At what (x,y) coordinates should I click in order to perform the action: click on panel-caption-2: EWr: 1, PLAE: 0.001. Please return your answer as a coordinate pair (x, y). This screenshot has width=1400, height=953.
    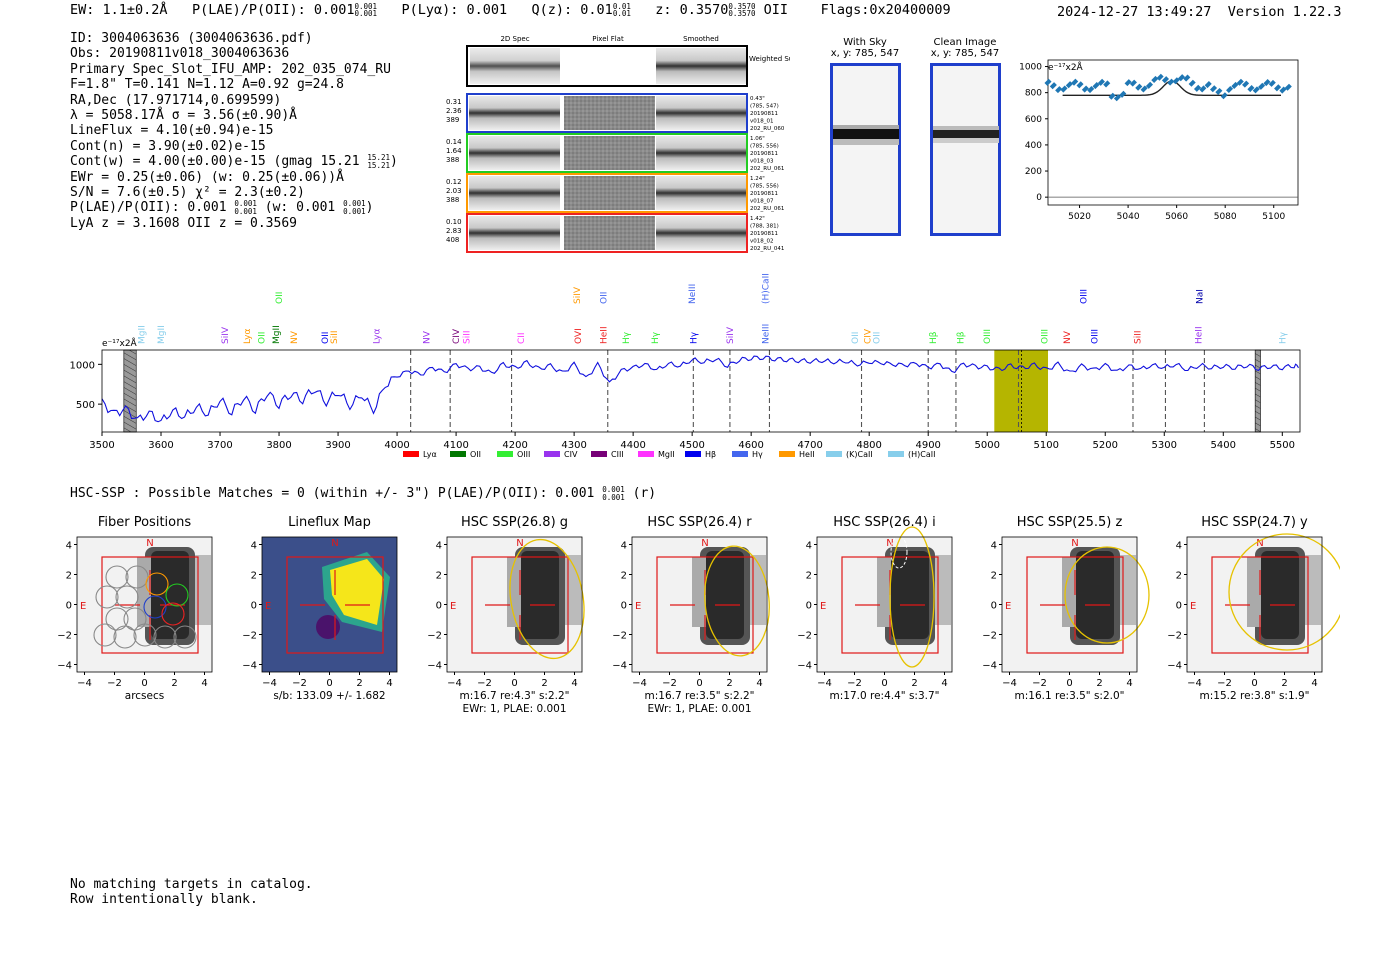
    Looking at the image, I should click on (514, 709).